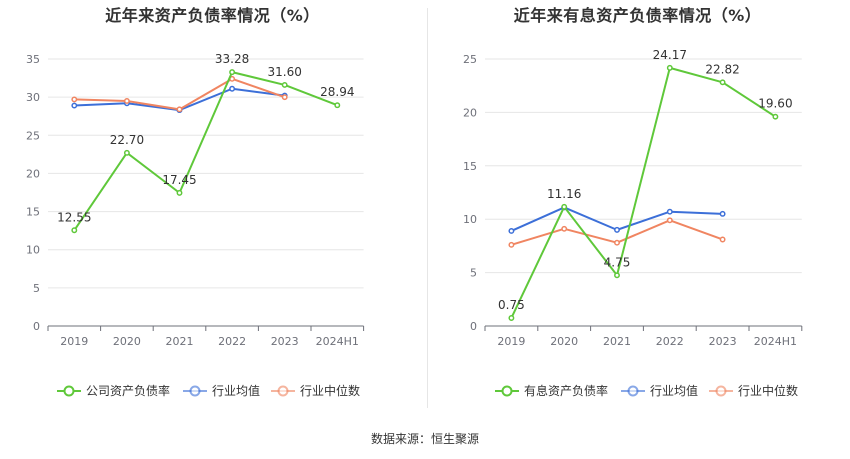 The height and width of the screenshot is (459, 850). I want to click on legend-label: 有息资产负债率, so click(566, 390).